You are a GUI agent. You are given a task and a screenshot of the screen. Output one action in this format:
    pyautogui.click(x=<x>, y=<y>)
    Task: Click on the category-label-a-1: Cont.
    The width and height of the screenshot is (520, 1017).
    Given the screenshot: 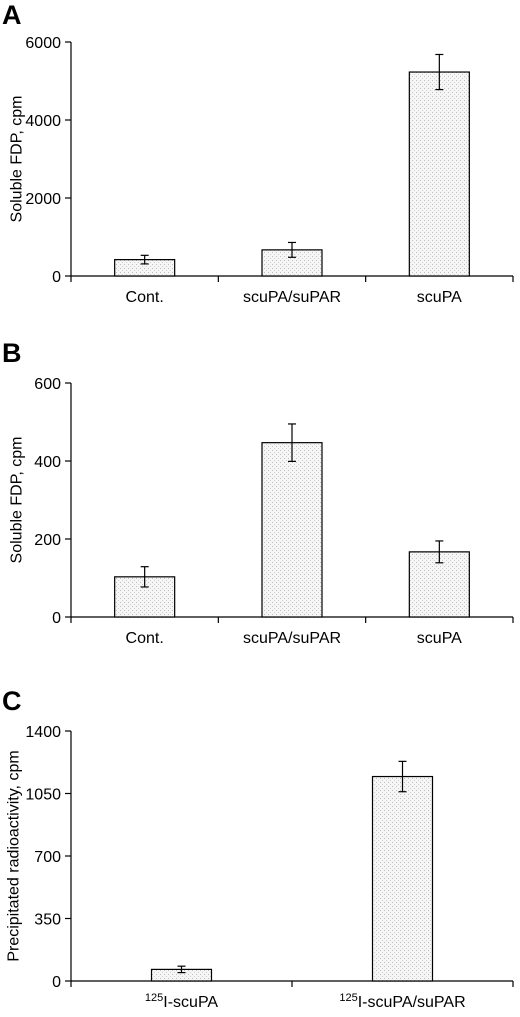 What is the action you would take?
    pyautogui.click(x=145, y=297)
    